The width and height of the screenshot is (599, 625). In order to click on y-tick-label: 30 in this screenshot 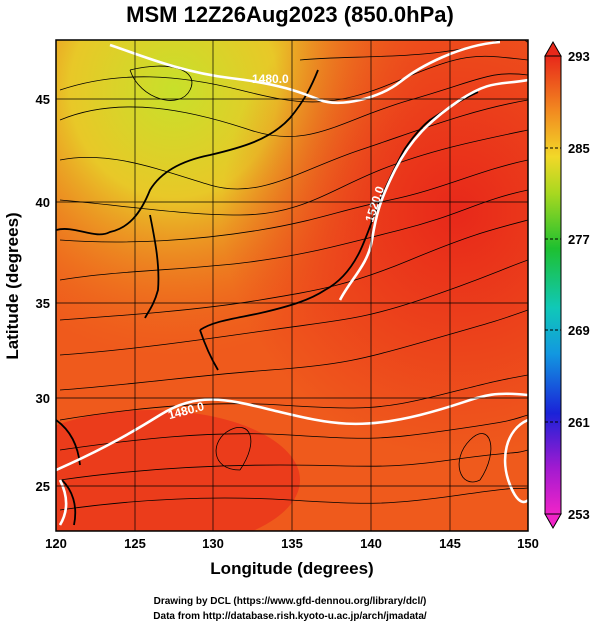, I will do `click(43, 398)`.